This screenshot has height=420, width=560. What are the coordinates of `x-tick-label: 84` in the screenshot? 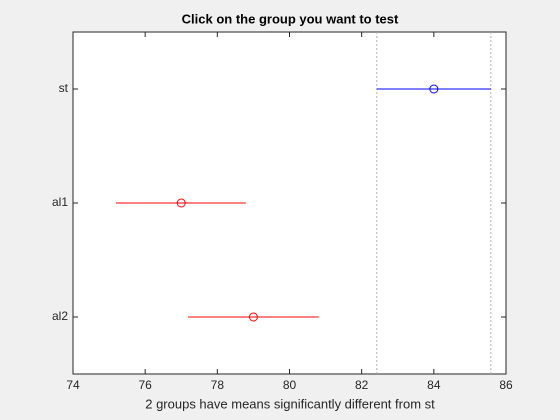 It's located at (434, 385).